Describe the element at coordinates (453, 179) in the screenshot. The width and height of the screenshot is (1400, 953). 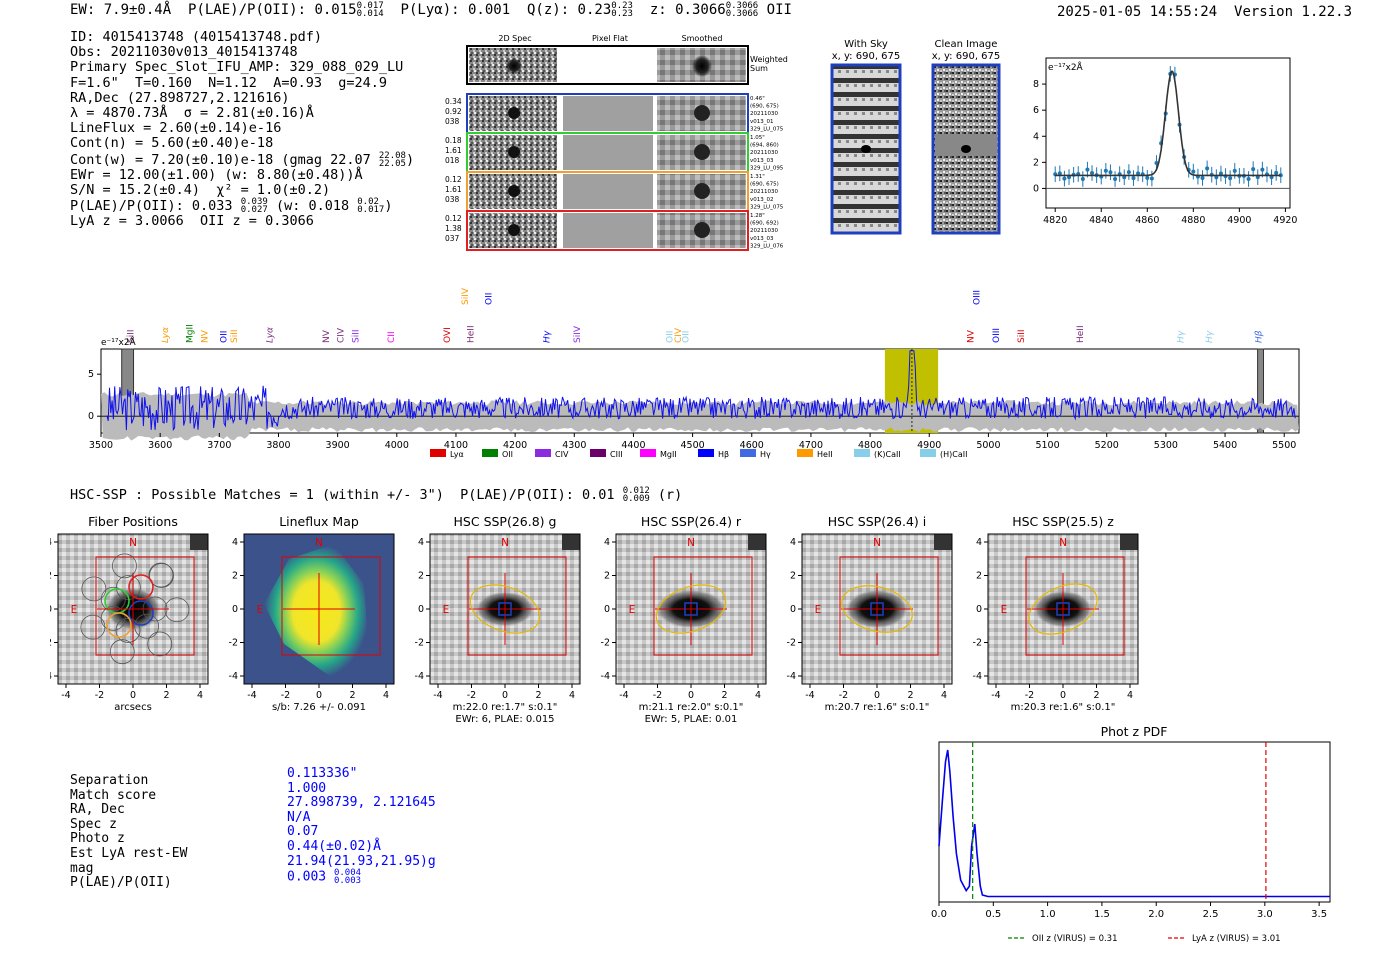
I see `cutout-row-stat: 0.12` at that location.